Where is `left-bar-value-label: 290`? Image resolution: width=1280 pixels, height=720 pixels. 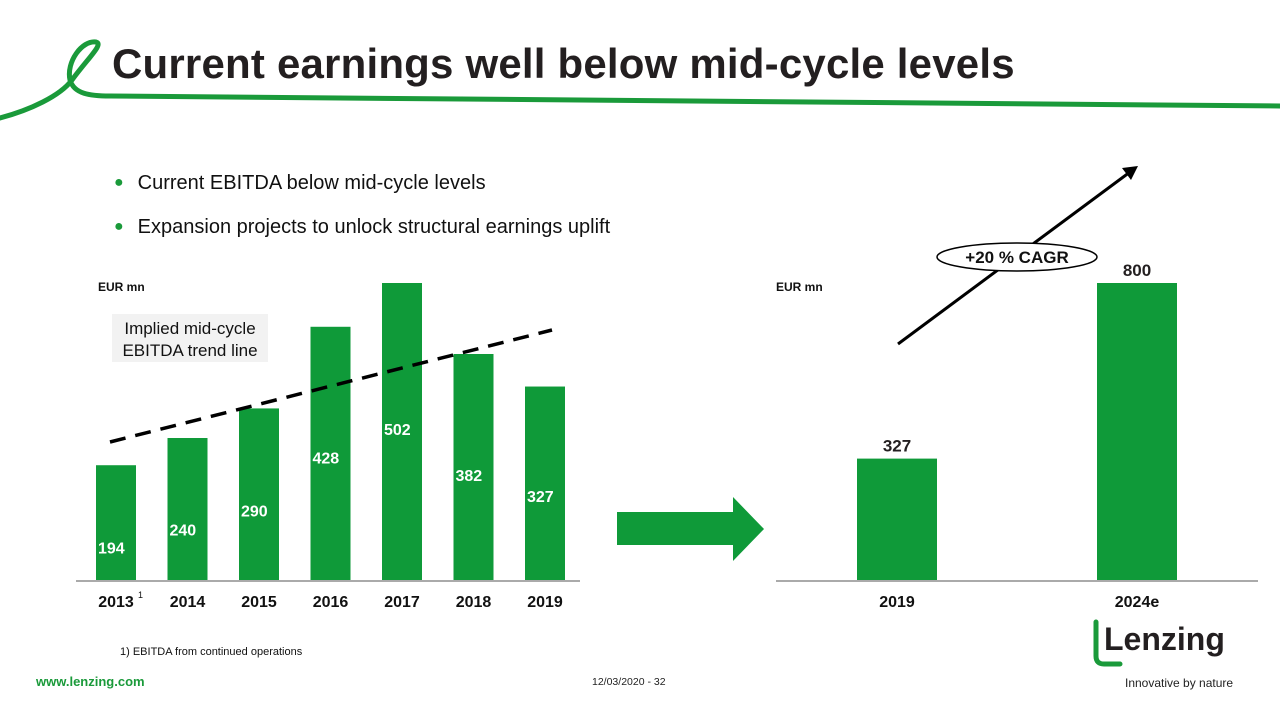 left-bar-value-label: 290 is located at coordinates (254, 511).